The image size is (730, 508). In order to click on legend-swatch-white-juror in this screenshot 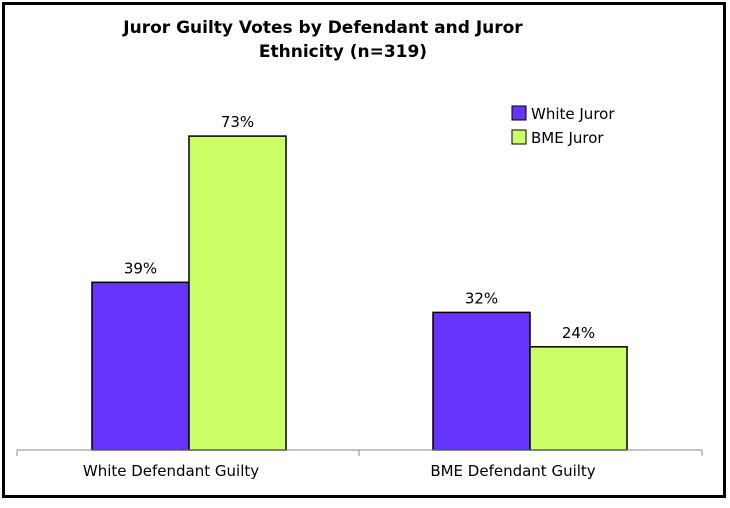, I will do `click(519, 113)`.